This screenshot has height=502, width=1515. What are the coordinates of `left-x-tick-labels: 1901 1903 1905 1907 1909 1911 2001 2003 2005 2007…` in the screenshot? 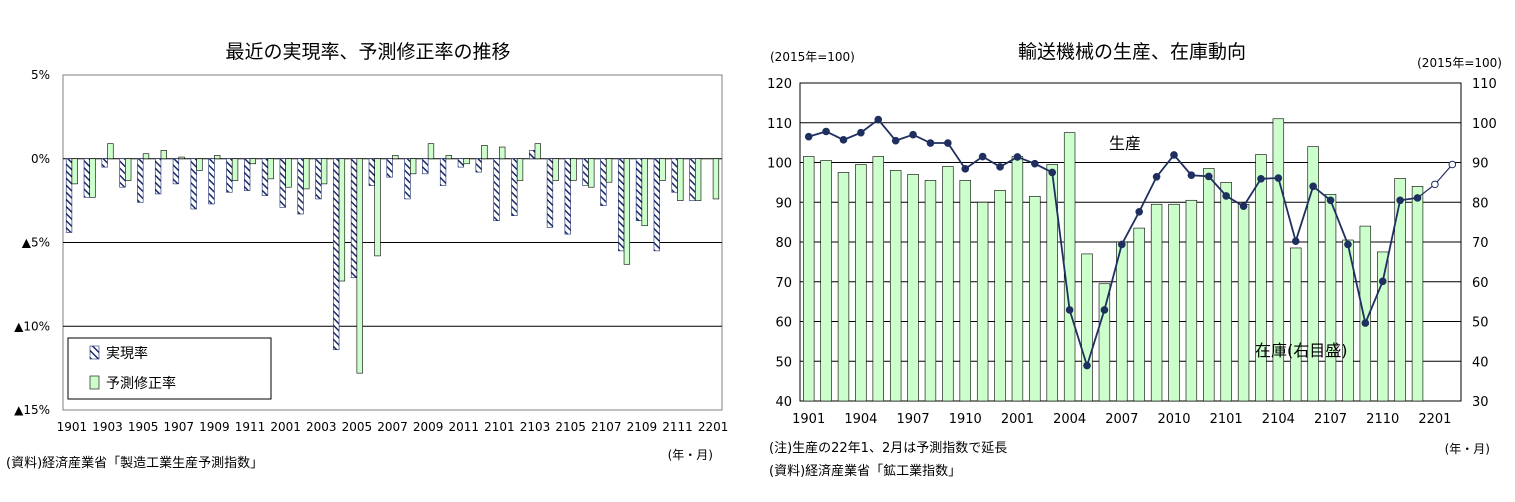 It's located at (393, 427).